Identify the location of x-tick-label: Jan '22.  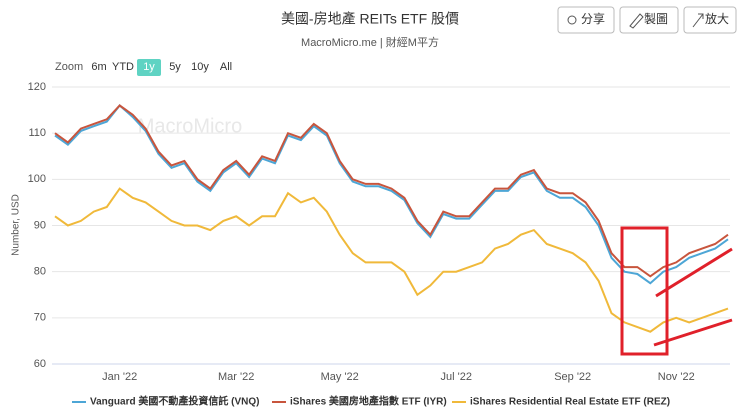
(119, 377).